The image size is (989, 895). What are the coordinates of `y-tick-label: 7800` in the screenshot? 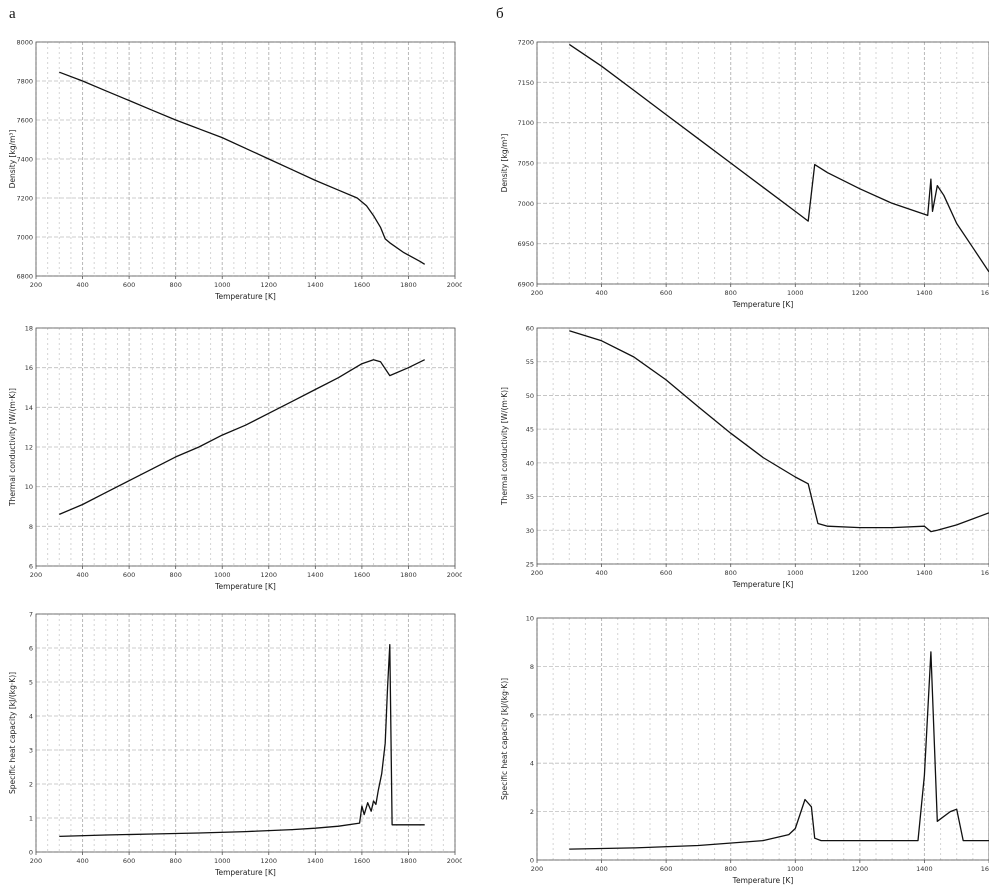 It's located at (24, 82).